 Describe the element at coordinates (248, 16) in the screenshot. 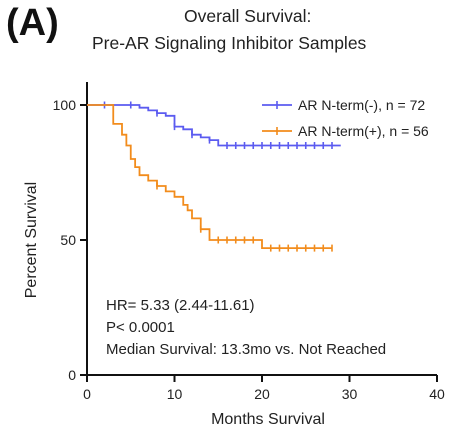

I see `chart-title-line-1: Overall Survival:` at that location.